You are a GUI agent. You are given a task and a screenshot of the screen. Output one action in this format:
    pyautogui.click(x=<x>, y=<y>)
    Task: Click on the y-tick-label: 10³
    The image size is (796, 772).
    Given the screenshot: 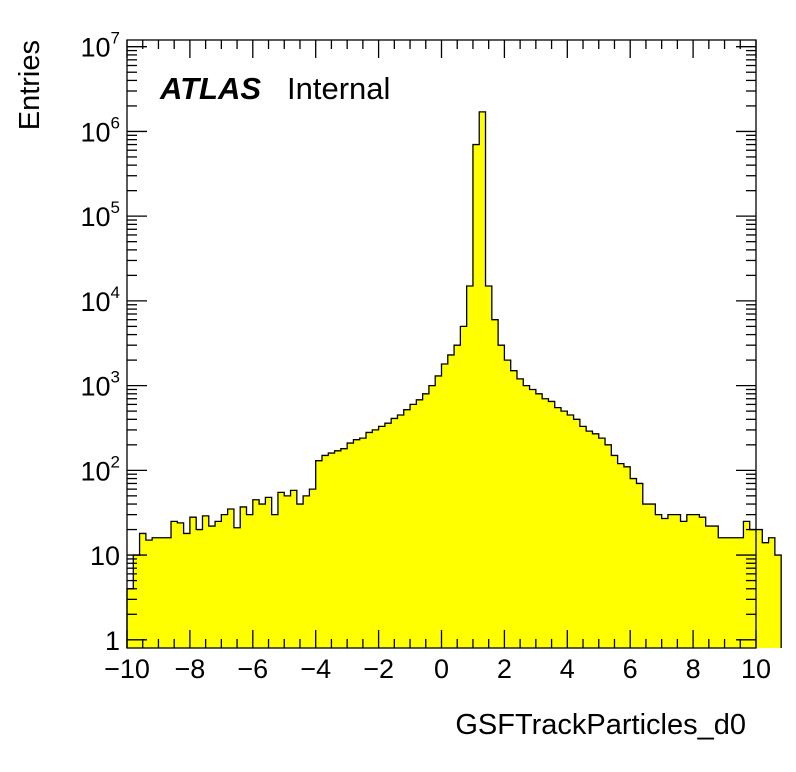 What is the action you would take?
    pyautogui.click(x=100, y=385)
    